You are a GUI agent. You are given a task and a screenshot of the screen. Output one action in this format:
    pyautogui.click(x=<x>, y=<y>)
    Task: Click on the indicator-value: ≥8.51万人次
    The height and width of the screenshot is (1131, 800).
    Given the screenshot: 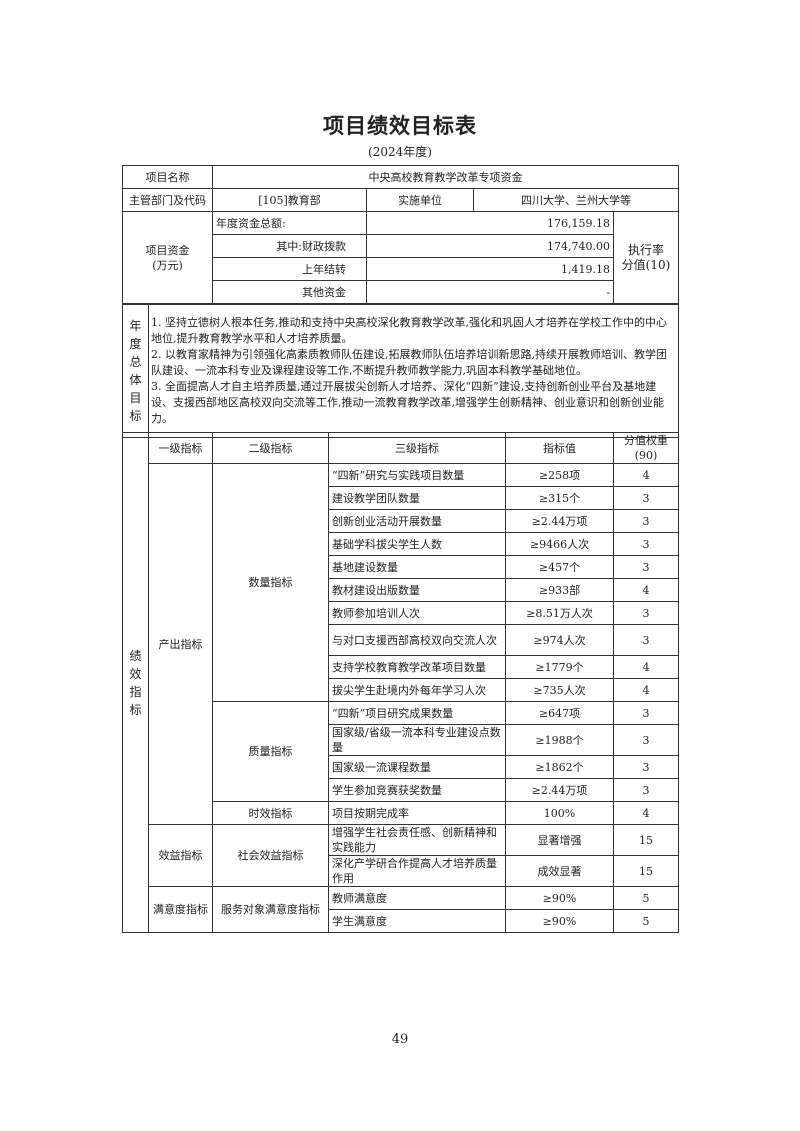 What is the action you would take?
    pyautogui.click(x=559, y=613)
    